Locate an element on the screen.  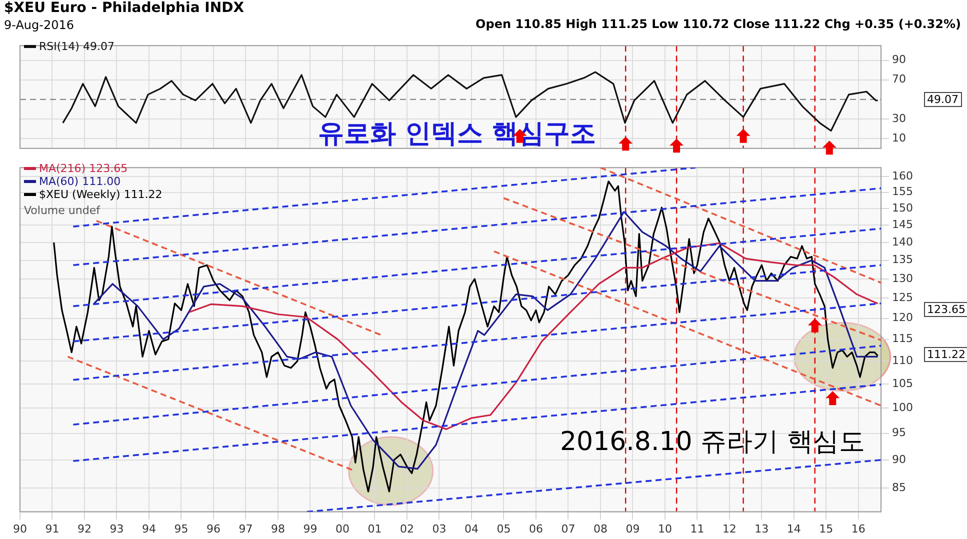
y-tick-label: 125 is located at coordinates (902, 297).